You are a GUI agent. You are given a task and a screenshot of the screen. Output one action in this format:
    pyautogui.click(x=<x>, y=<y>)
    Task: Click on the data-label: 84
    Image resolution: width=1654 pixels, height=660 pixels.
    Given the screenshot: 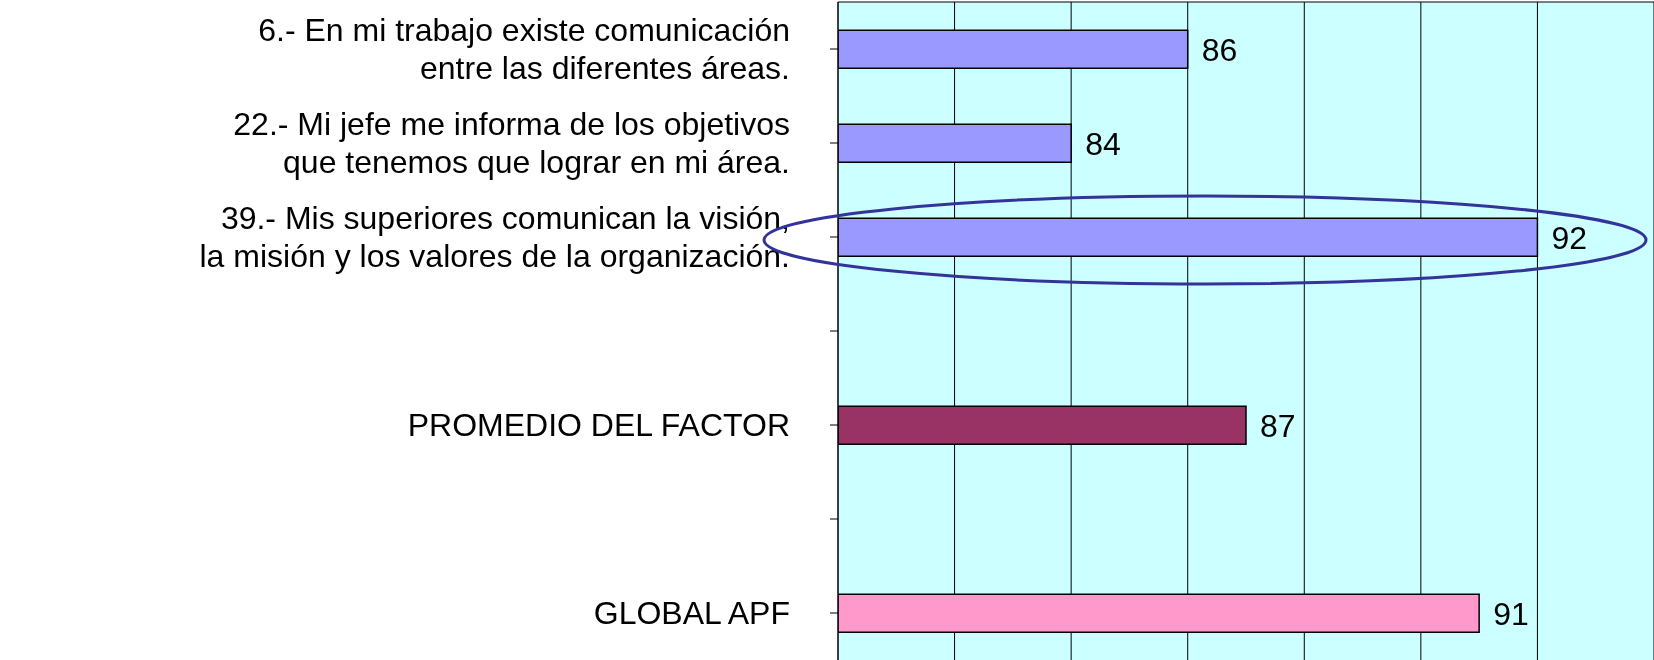 What is the action you would take?
    pyautogui.click(x=1103, y=143)
    